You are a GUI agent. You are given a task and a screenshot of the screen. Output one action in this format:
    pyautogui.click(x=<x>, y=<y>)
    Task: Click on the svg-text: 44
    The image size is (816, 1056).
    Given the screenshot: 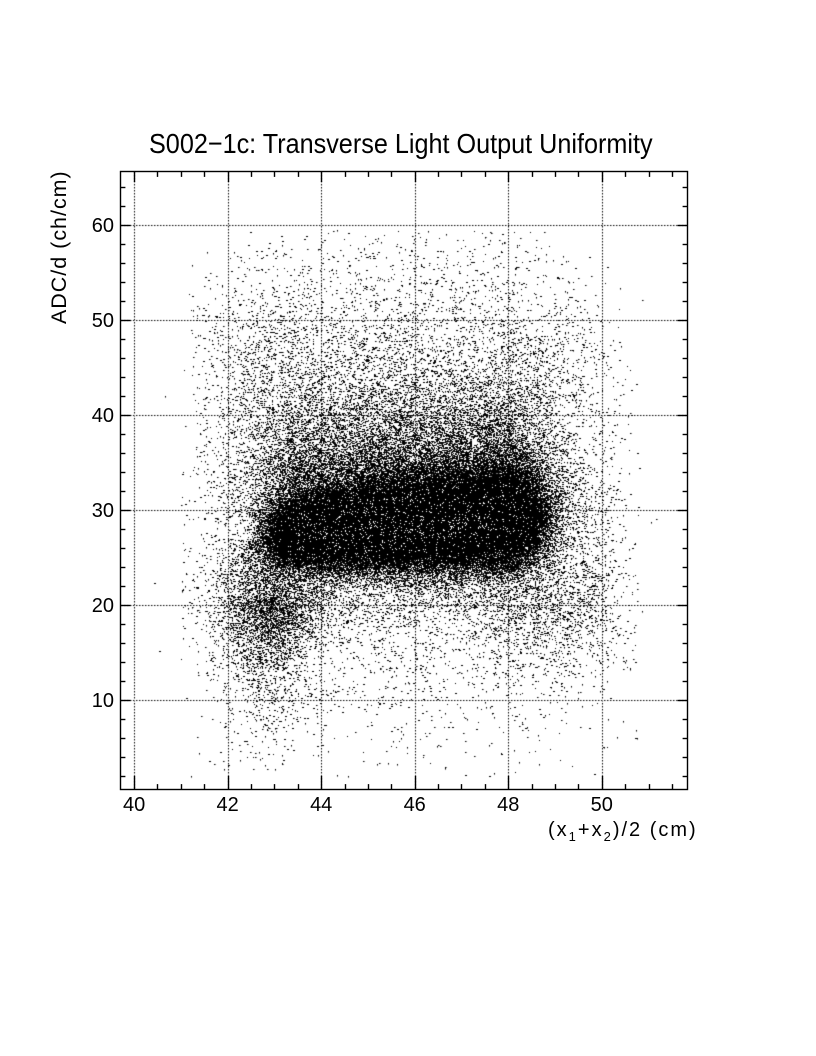 What is the action you would take?
    pyautogui.click(x=321, y=805)
    